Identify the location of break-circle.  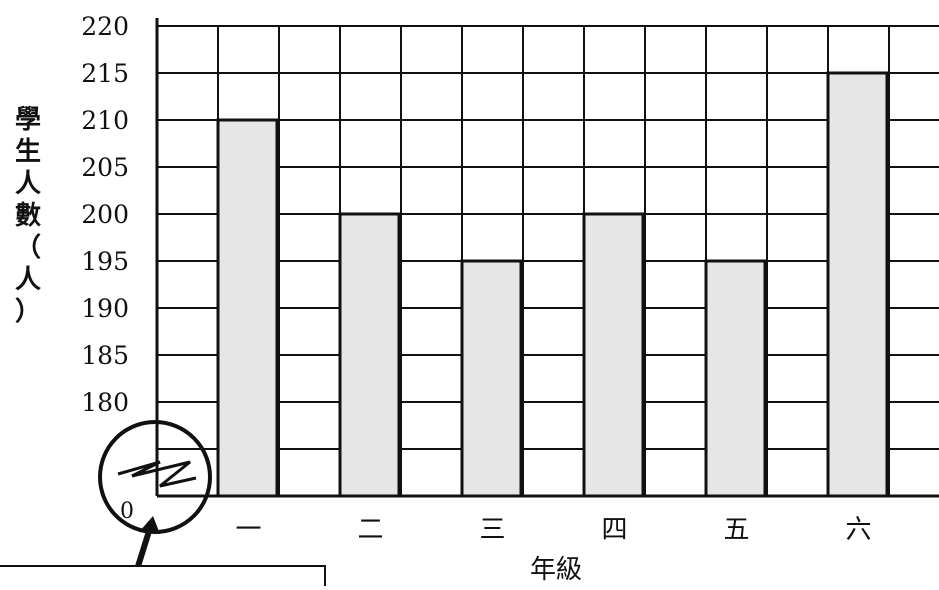
(155, 477).